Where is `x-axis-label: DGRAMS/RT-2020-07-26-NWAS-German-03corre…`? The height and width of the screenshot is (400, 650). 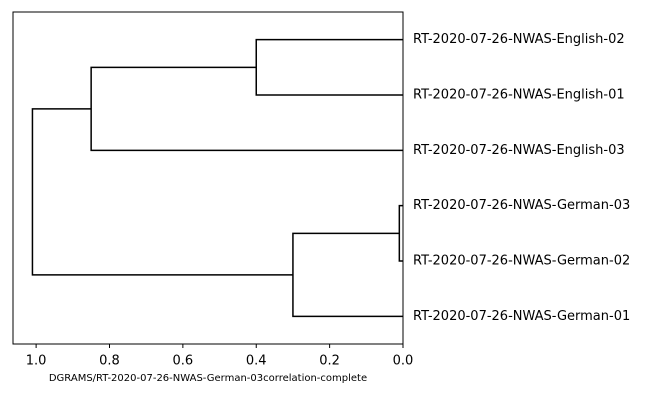
x-axis-label: DGRAMS/RT-2020-07-26-NWAS-German-03corre… is located at coordinates (208, 378).